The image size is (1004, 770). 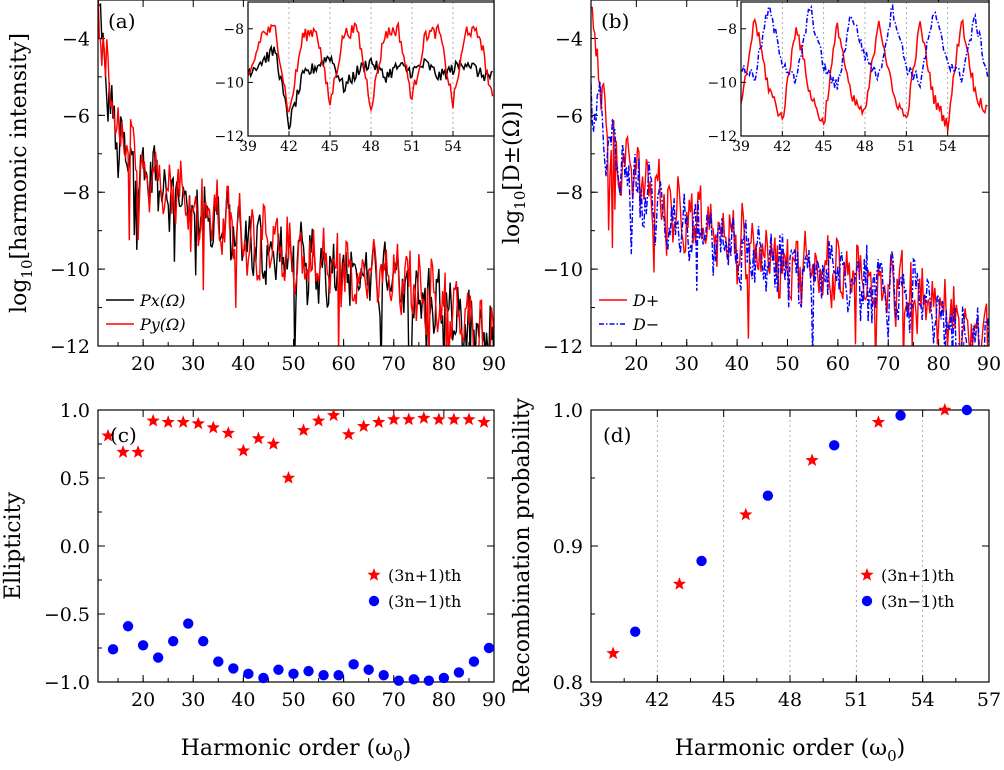 I want to click on y-tick-label: 1.0, so click(x=568, y=411).